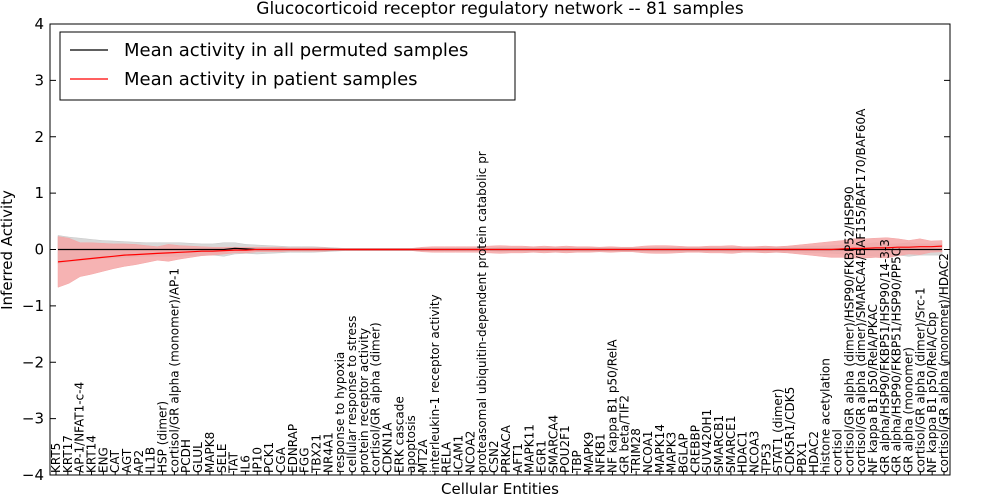 Image resolution: width=1000 pixels, height=500 pixels. I want to click on x-tick-label: NCOA1, so click(648, 452).